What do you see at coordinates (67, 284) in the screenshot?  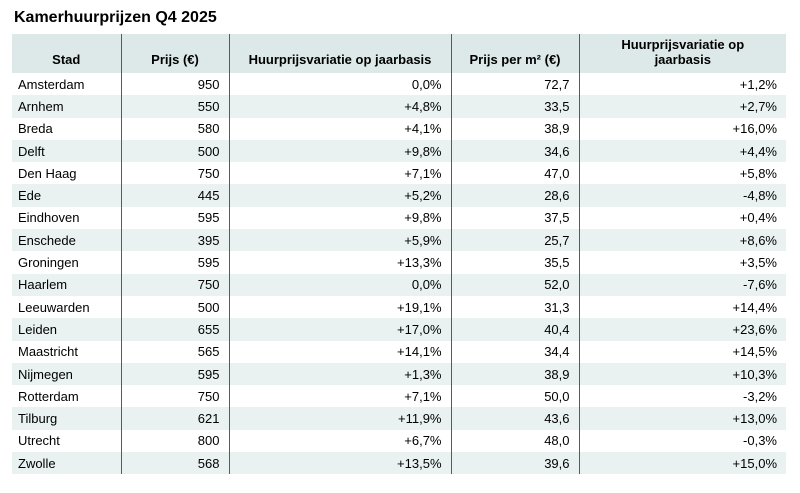 I see `stad-cell: Haarlem` at bounding box center [67, 284].